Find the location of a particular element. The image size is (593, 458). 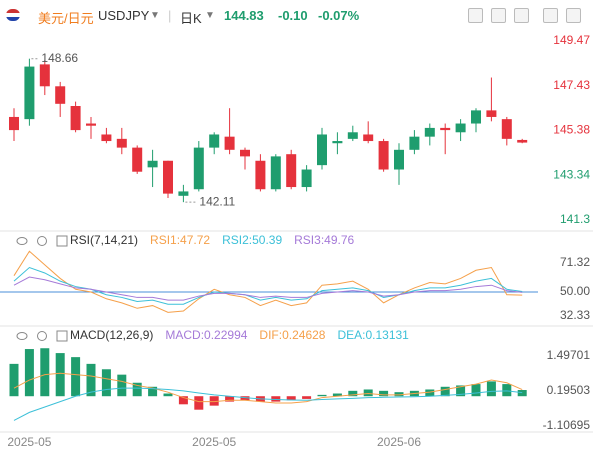

min-label: 142.11 is located at coordinates (217, 201).